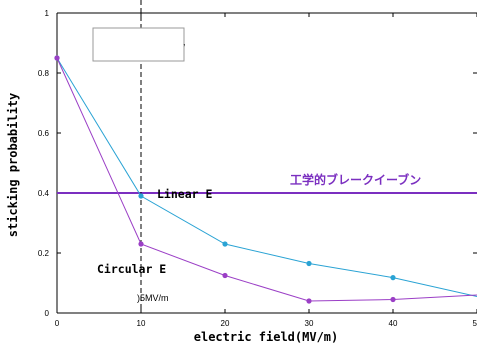  I want to click on x-tick-label: 40, so click(393, 323).